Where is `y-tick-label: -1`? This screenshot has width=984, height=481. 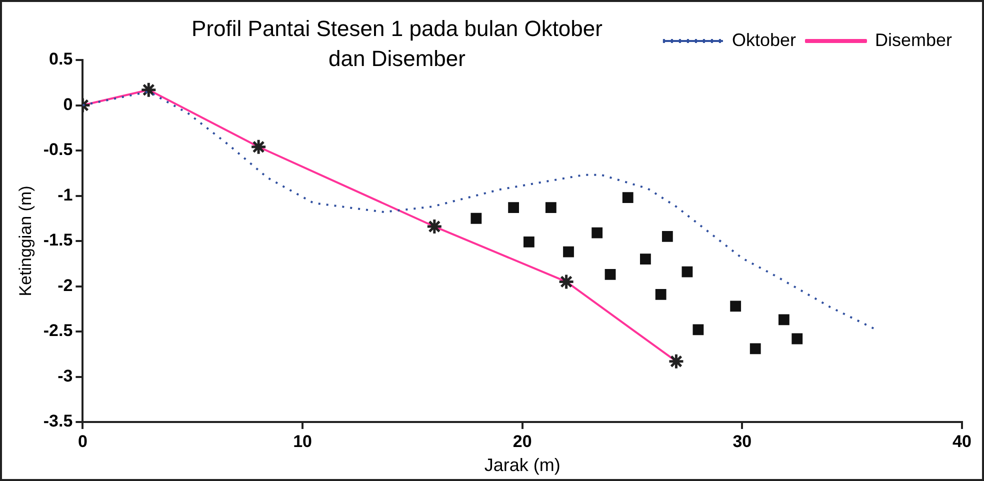
y-tick-label: -1 is located at coordinates (65, 194).